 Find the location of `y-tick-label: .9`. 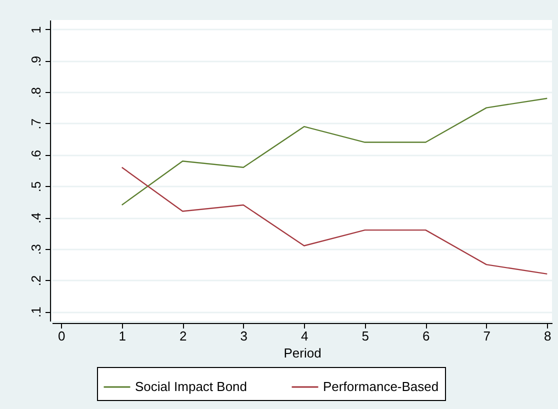

y-tick-label: .9 is located at coordinates (36, 61).